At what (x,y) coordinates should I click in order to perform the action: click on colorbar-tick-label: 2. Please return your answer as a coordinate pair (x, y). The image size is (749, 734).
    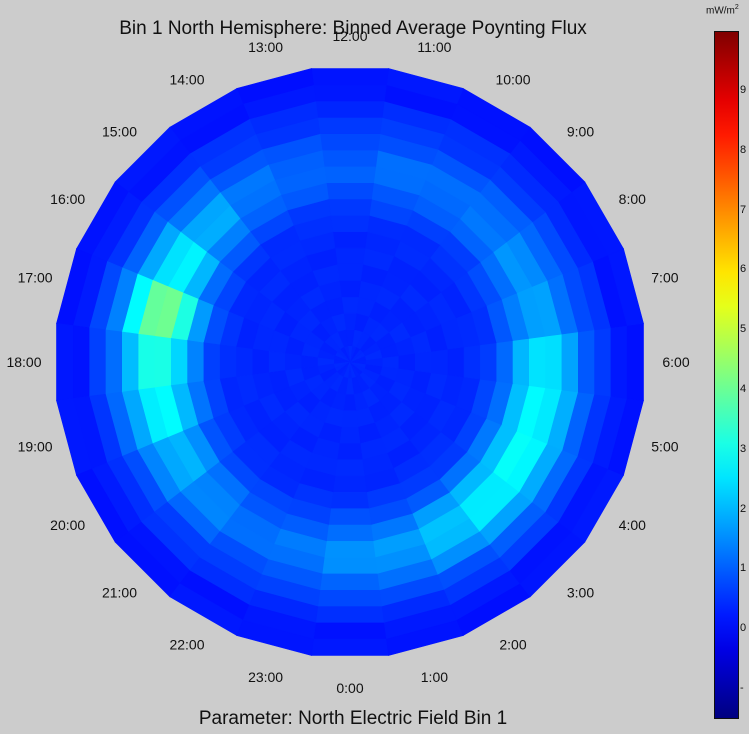
    Looking at the image, I should click on (743, 508).